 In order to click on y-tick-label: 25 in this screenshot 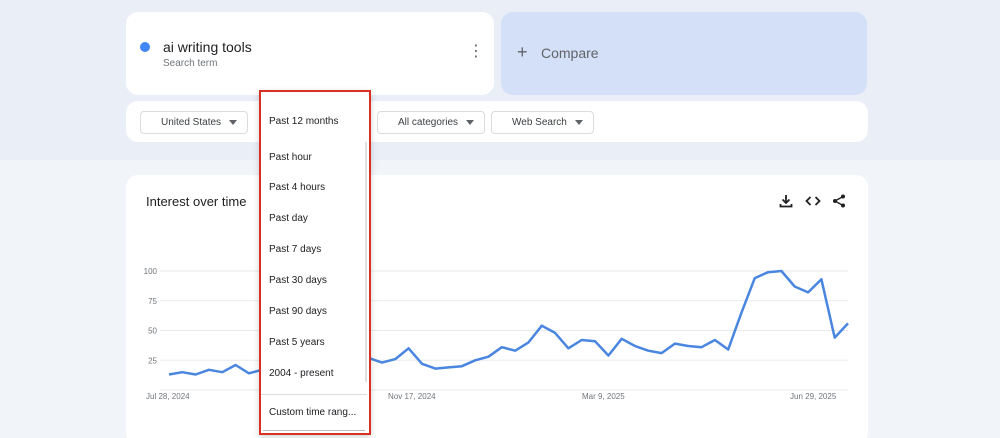, I will do `click(152, 360)`.